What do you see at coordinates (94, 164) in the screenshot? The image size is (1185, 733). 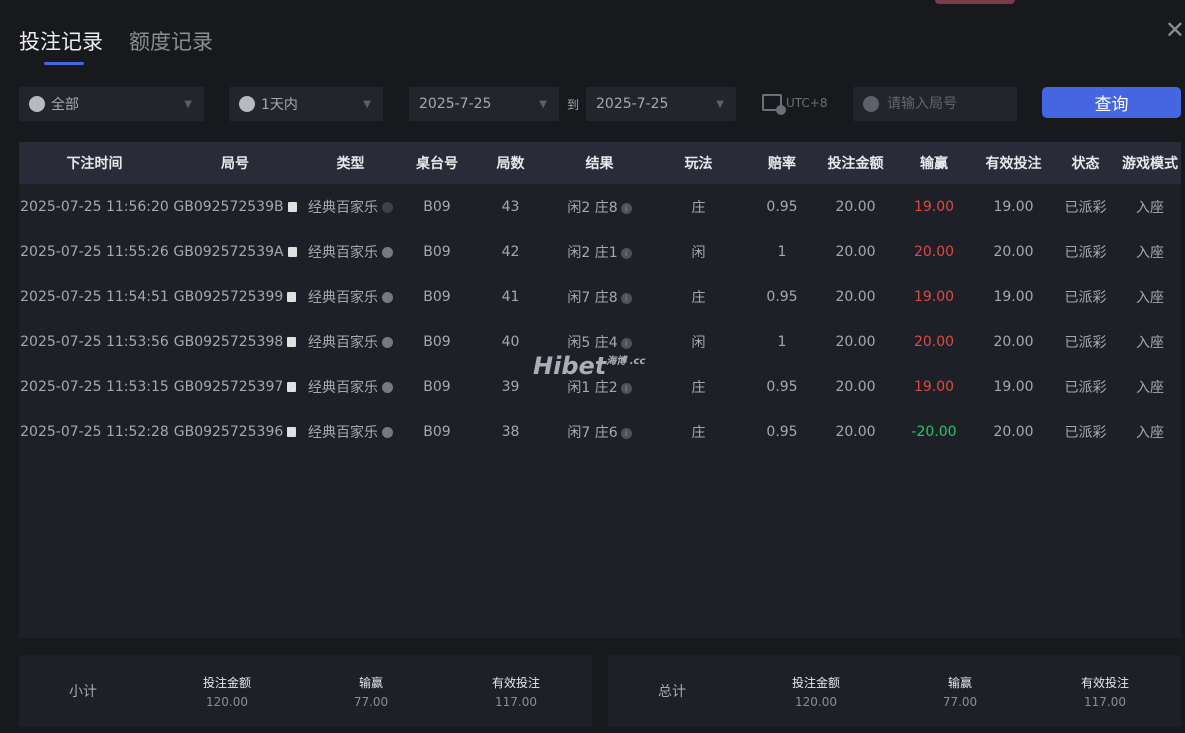 I see `header-bet-time: 下注时间` at bounding box center [94, 164].